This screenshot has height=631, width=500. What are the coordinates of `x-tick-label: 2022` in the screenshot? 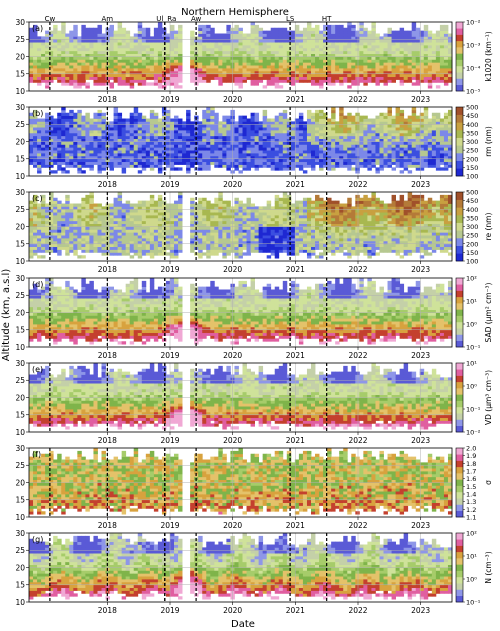 It's located at (357, 440).